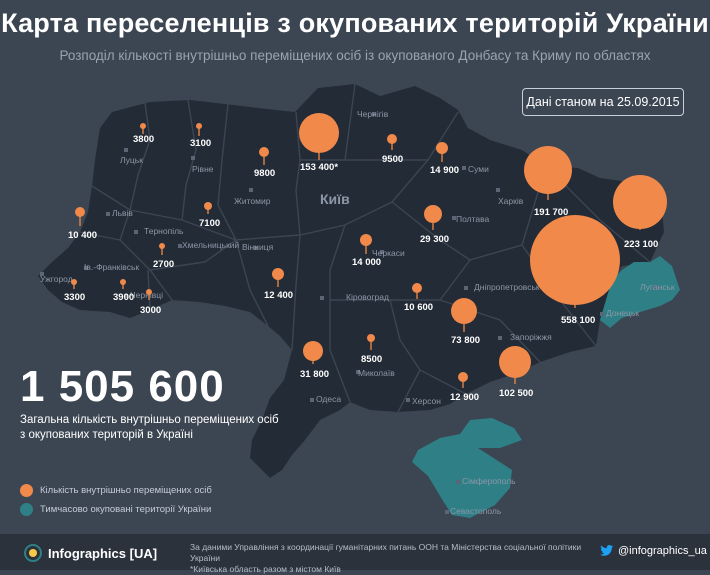 The image size is (710, 575). I want to click on legend-orange-dot-icon, so click(26, 490).